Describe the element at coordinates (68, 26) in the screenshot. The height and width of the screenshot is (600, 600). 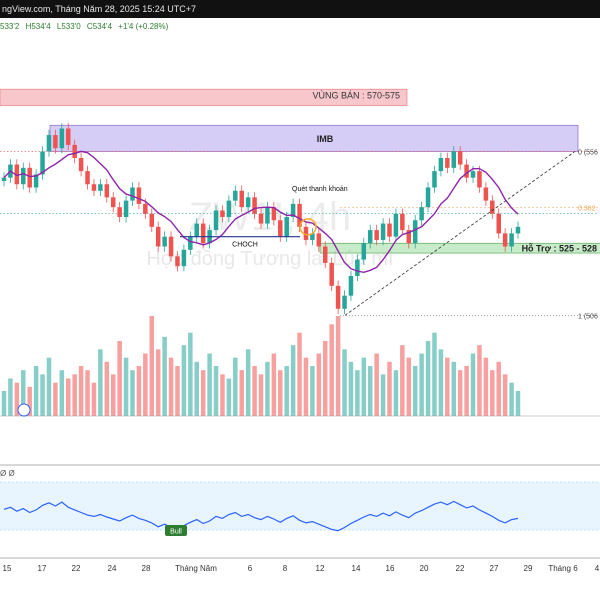
I see `ohlc-low: L533'0` at that location.